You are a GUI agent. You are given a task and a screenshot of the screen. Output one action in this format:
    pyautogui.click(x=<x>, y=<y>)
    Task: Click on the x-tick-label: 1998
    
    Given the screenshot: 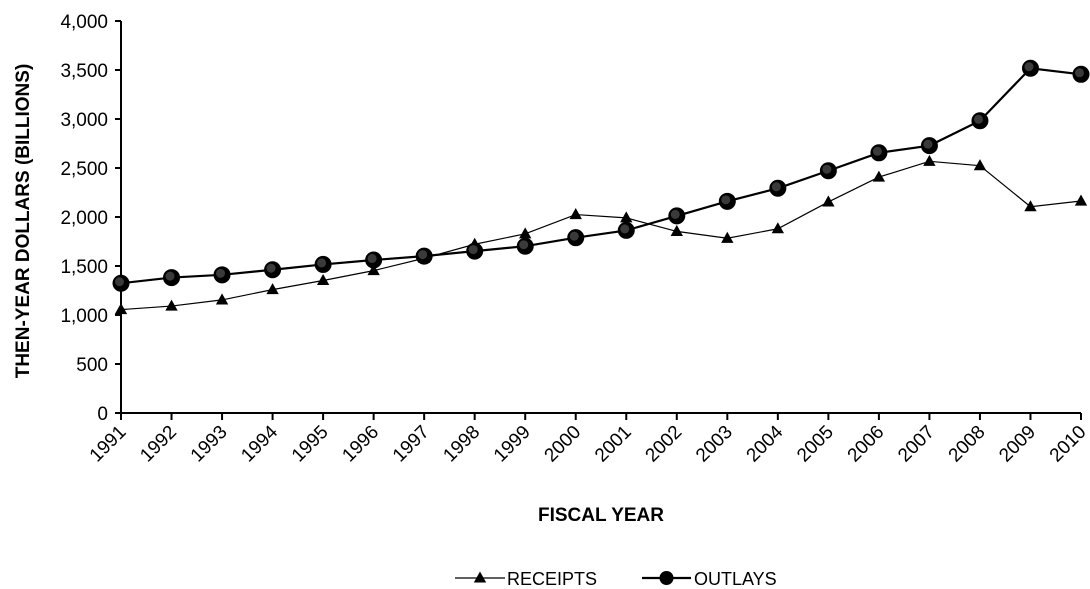 What is the action you would take?
    pyautogui.click(x=461, y=444)
    